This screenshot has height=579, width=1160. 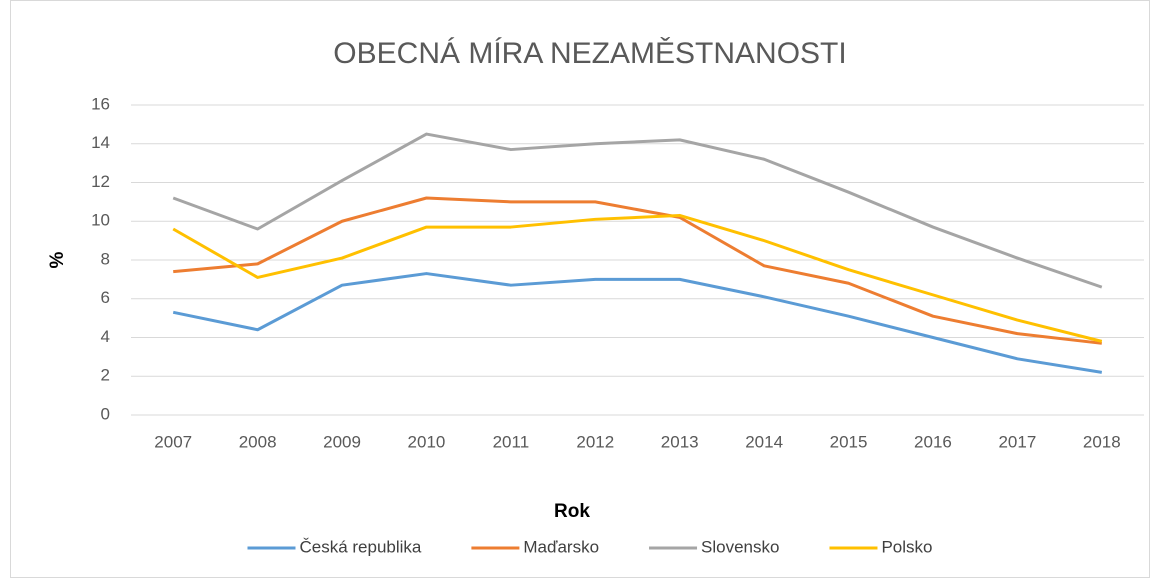 What do you see at coordinates (105, 336) in the screenshot?
I see `y-tick-label: 4` at bounding box center [105, 336].